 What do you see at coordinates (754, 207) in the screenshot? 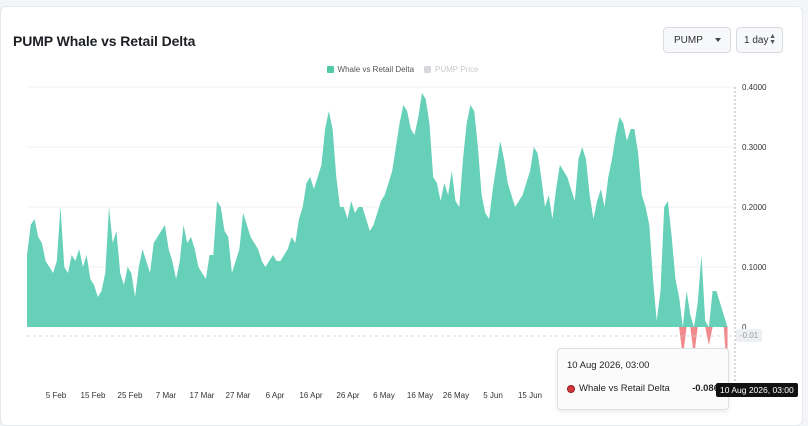
I see `y-tick-label: 0.2000` at bounding box center [754, 207].